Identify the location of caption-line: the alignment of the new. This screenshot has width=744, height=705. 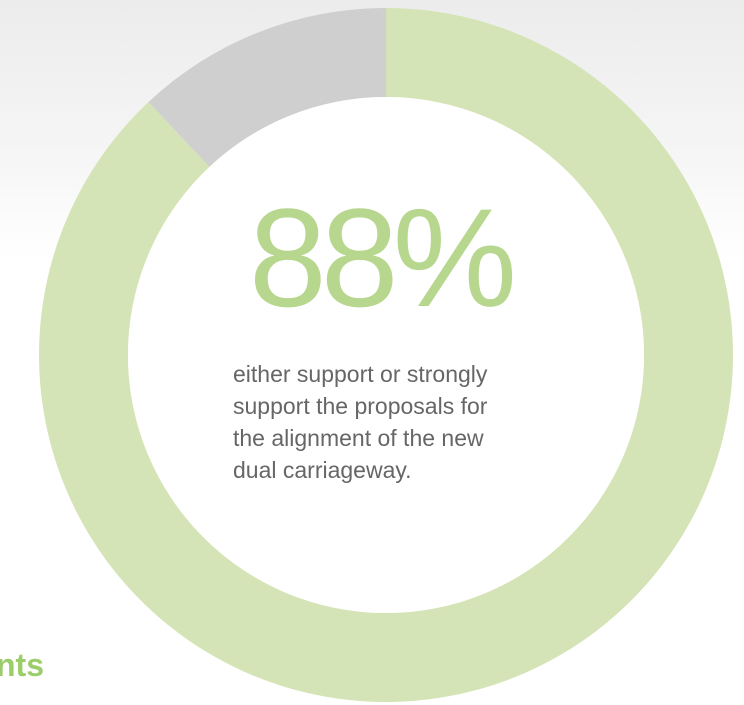
(358, 438).